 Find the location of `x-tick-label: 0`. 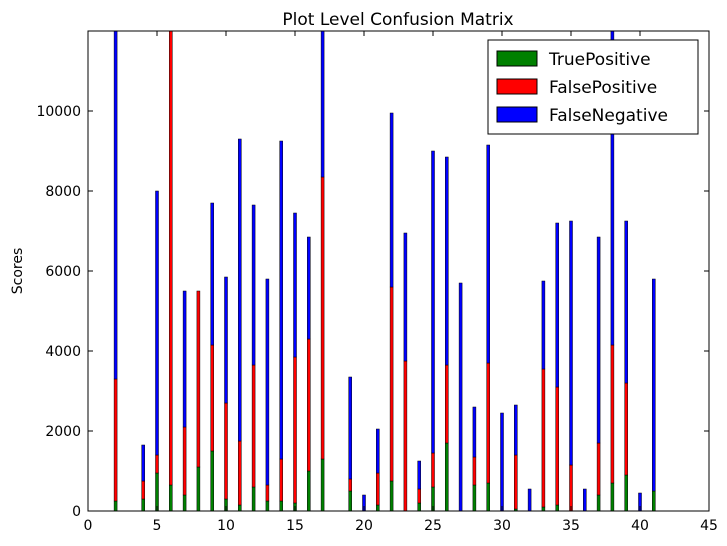

x-tick-label: 0 is located at coordinates (88, 526).